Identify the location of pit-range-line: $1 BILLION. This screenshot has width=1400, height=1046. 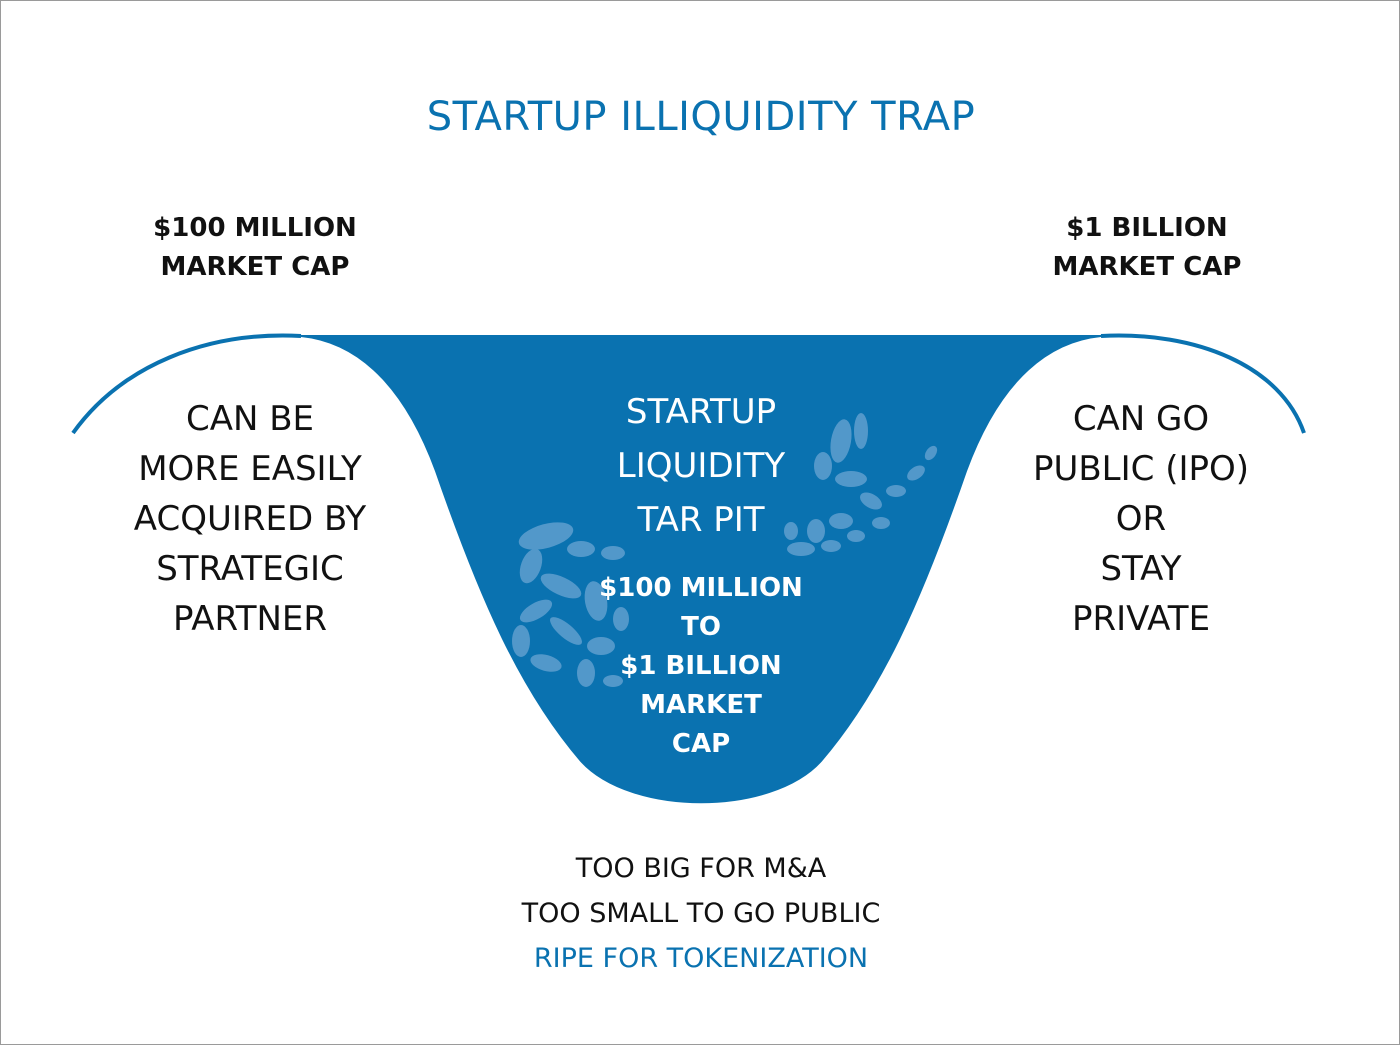
(701, 666).